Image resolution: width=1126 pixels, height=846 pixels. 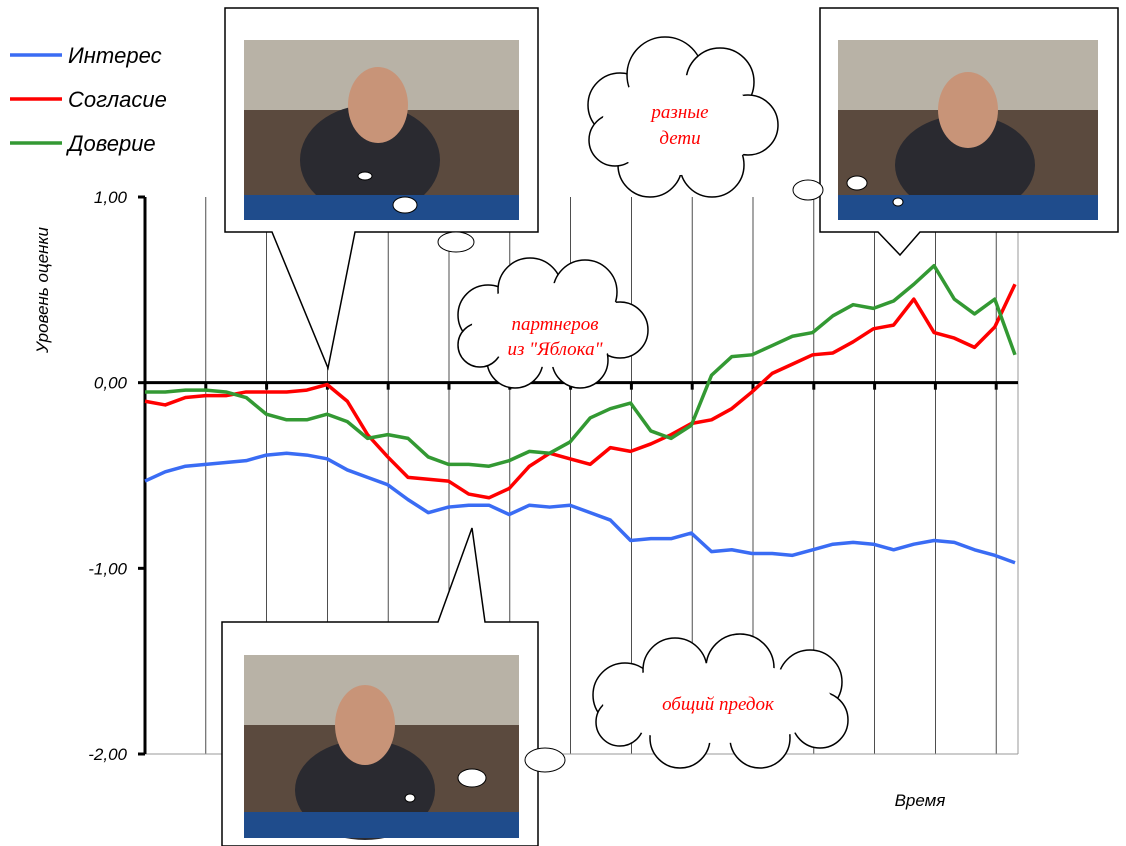 What do you see at coordinates (111, 197) in the screenshot?
I see `y-tick-label: 1,00` at bounding box center [111, 197].